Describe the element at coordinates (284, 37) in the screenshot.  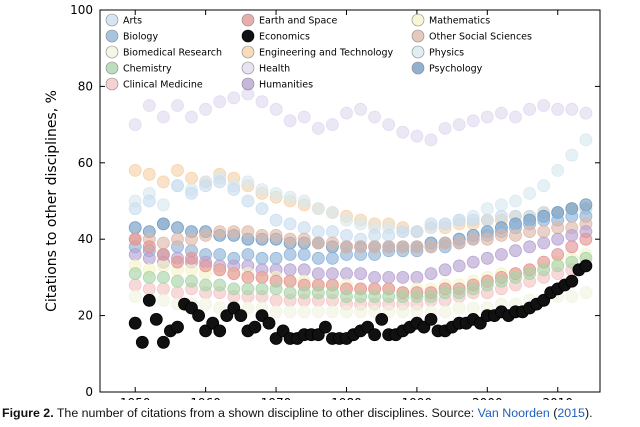
I see `legend-label: Economics` at that location.